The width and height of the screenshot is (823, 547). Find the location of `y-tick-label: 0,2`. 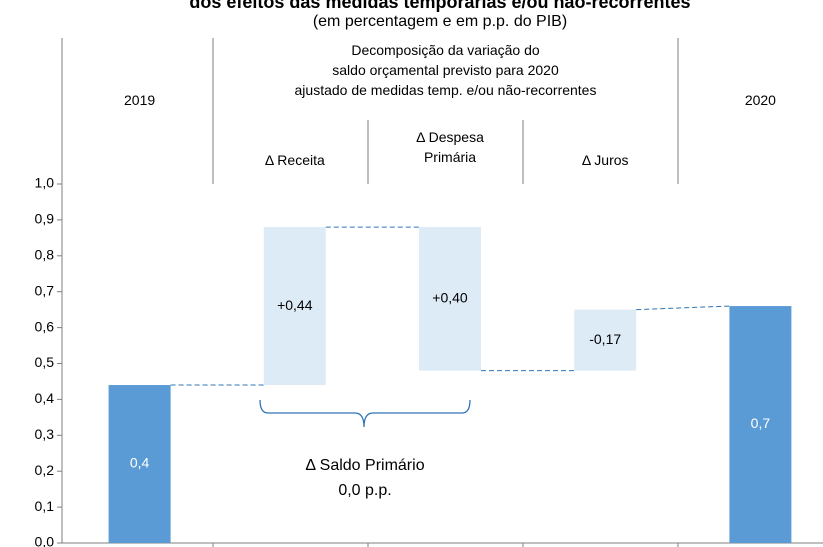

y-tick-label: 0,2 is located at coordinates (45, 470).